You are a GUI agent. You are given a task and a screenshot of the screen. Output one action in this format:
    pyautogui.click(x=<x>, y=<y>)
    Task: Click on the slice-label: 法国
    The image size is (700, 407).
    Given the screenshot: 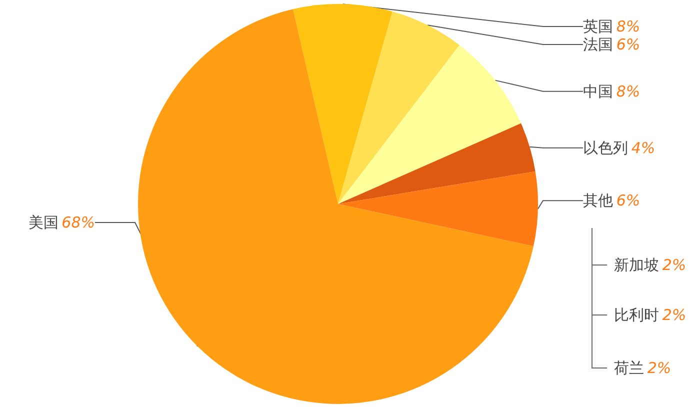 What is the action you would take?
    pyautogui.click(x=598, y=44)
    